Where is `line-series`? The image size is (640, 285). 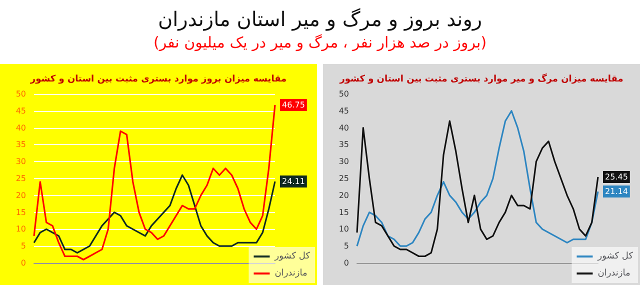
line-series is located at coordinates (154, 214).